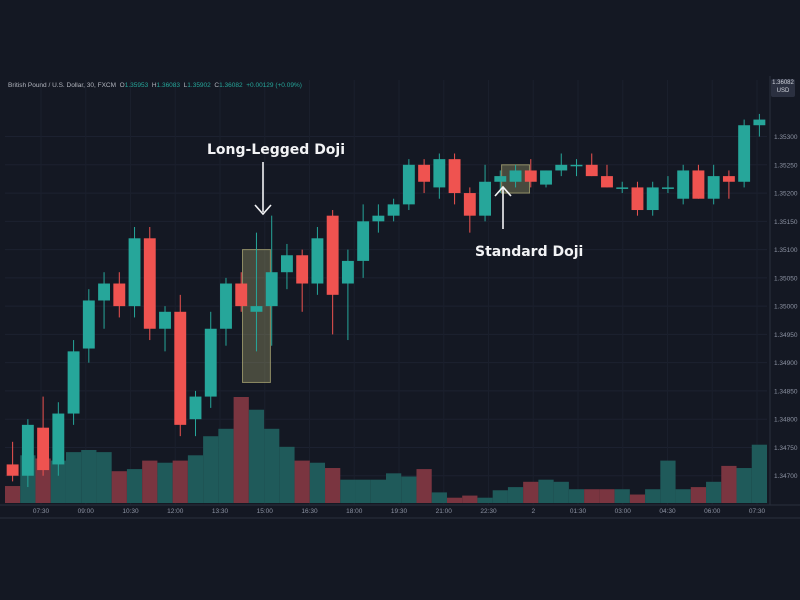  Describe the element at coordinates (265, 511) in the screenshot. I see `x-tick-label: 15:00` at that location.